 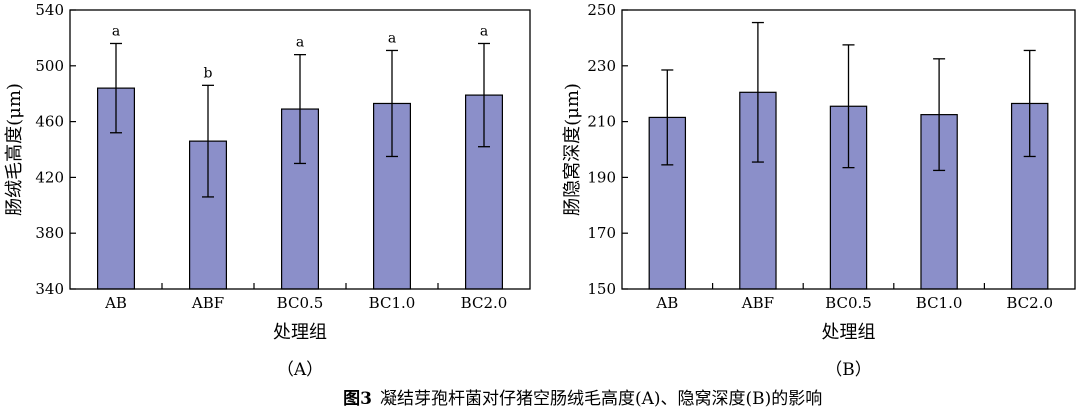 What do you see at coordinates (300, 332) in the screenshot?
I see `a-x-axis-title: 处理组` at bounding box center [300, 332].